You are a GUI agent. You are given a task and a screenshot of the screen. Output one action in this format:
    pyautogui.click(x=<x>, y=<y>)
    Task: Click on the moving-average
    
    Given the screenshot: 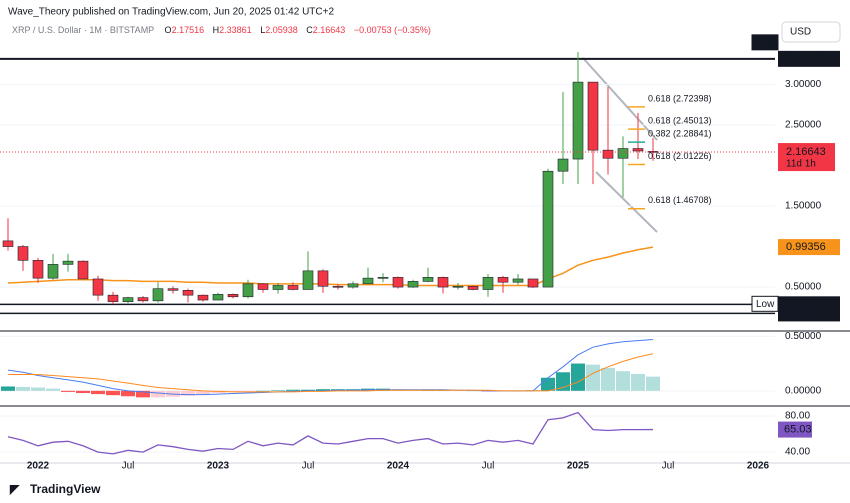 What is the action you would take?
    pyautogui.click(x=330, y=266)
    